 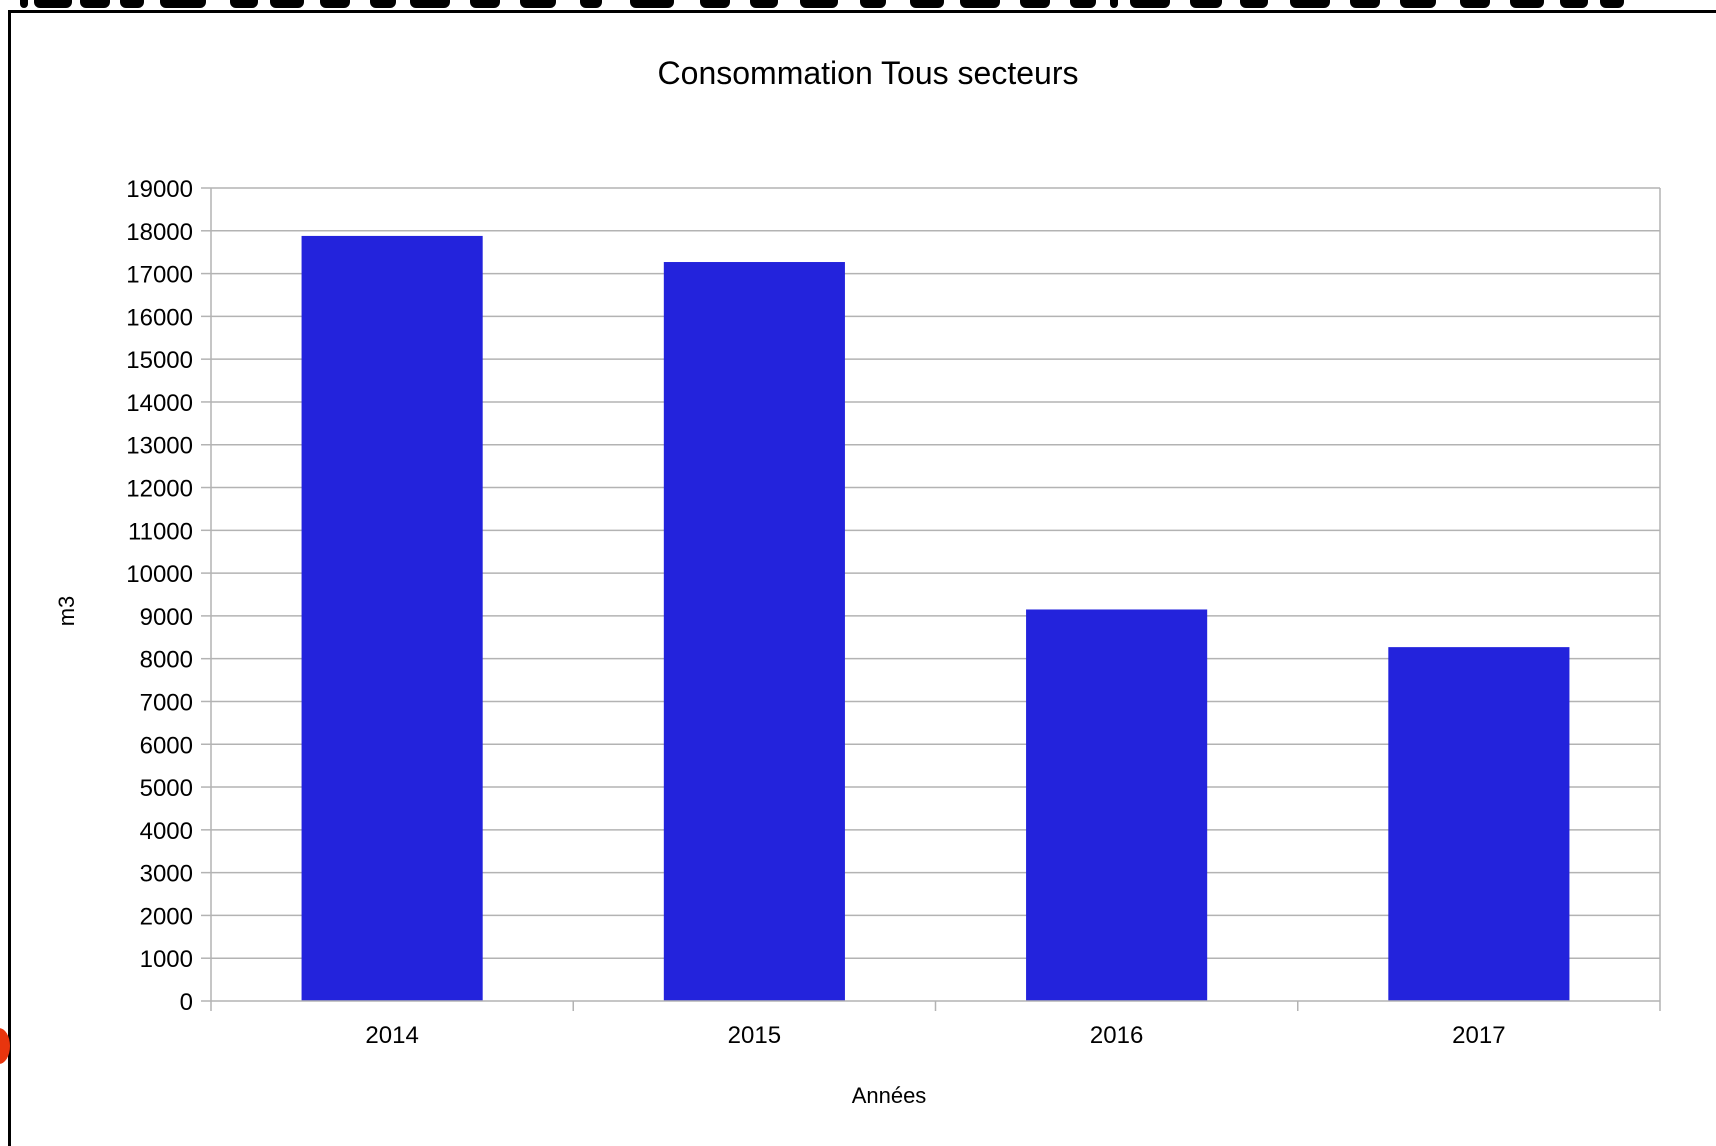 What do you see at coordinates (159, 317) in the screenshot?
I see `y-tick-label: 16000` at bounding box center [159, 317].